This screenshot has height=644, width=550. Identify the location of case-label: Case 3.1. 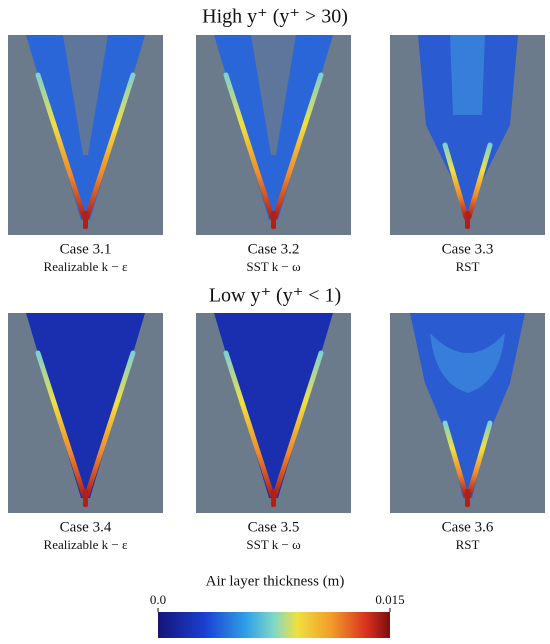
(86, 249).